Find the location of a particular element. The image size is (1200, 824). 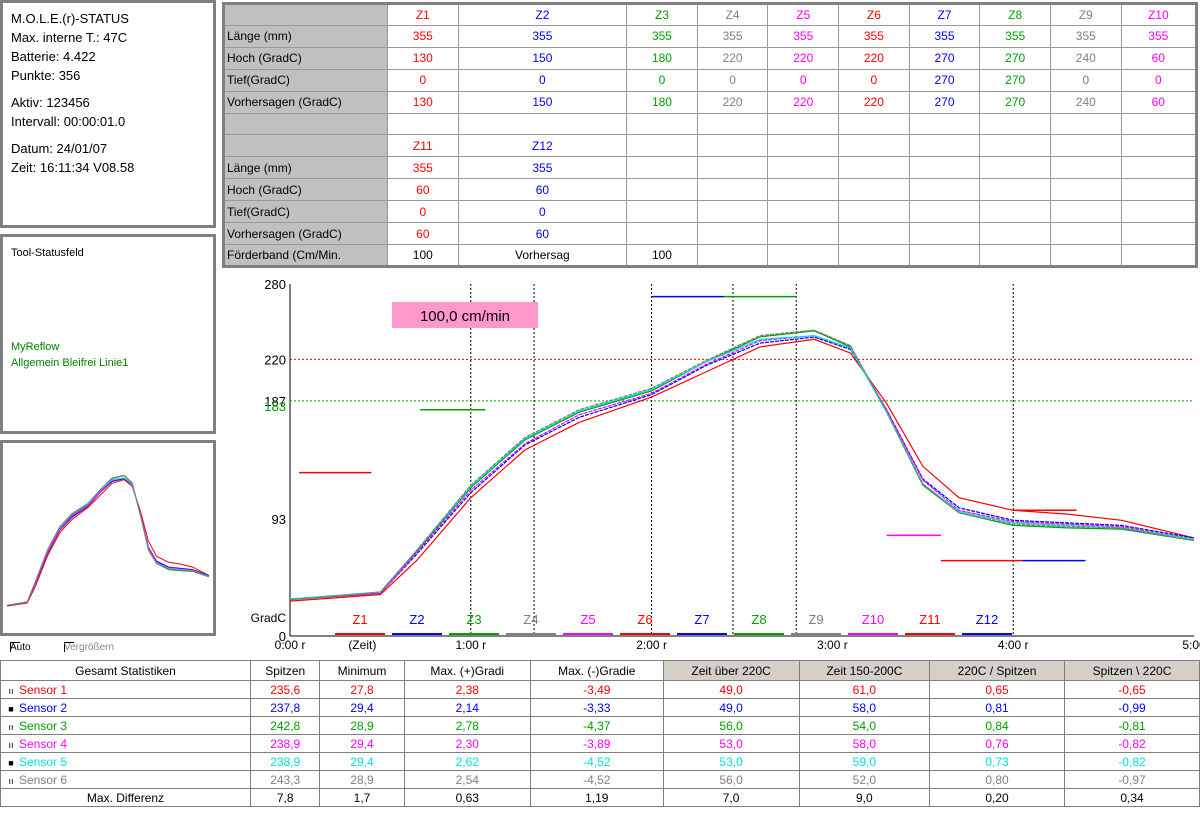

stats-header: 220C / Spitzen is located at coordinates (997, 670).